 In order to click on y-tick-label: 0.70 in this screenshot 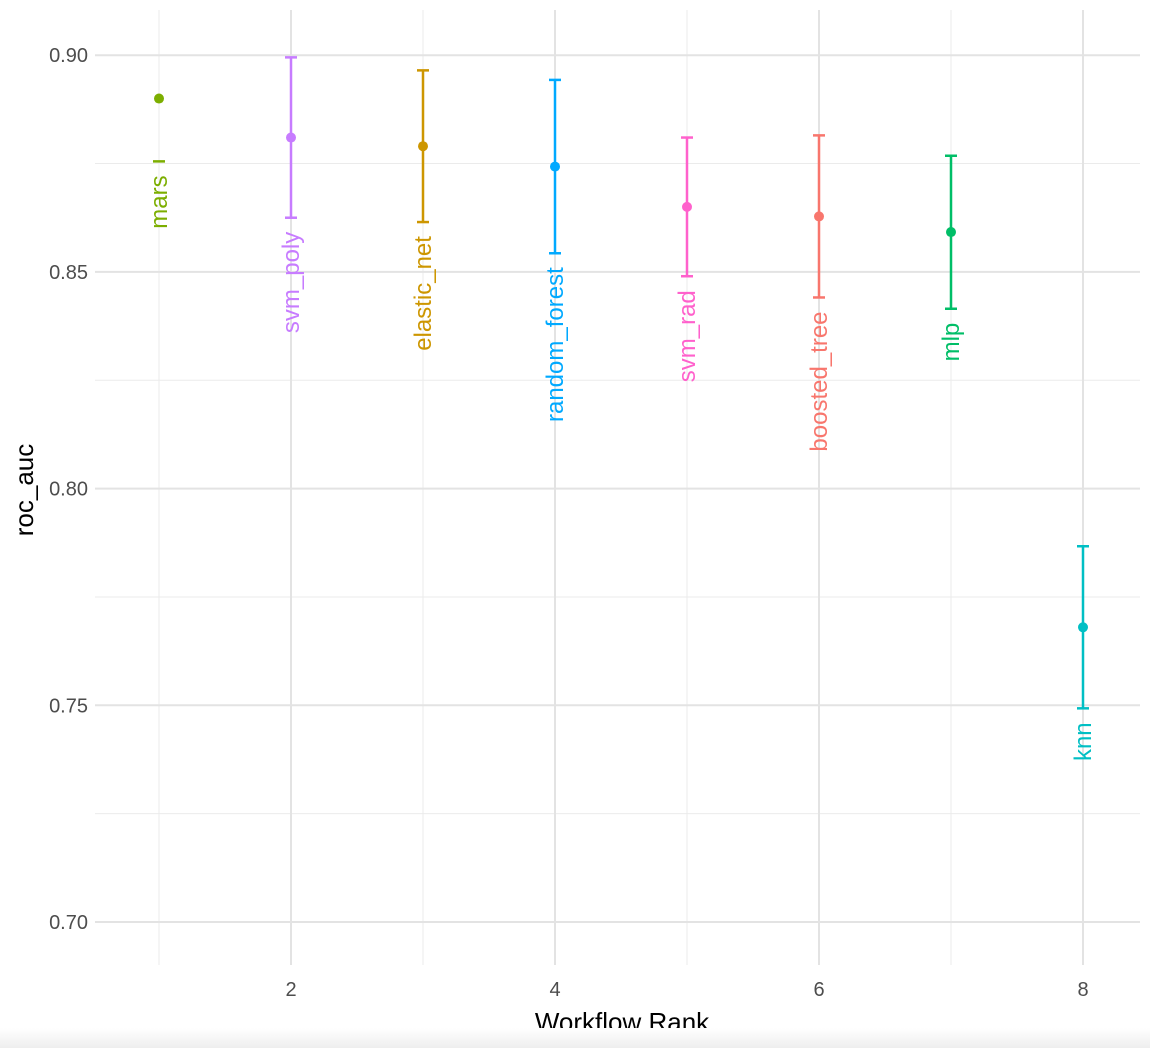, I will do `click(68, 923)`.